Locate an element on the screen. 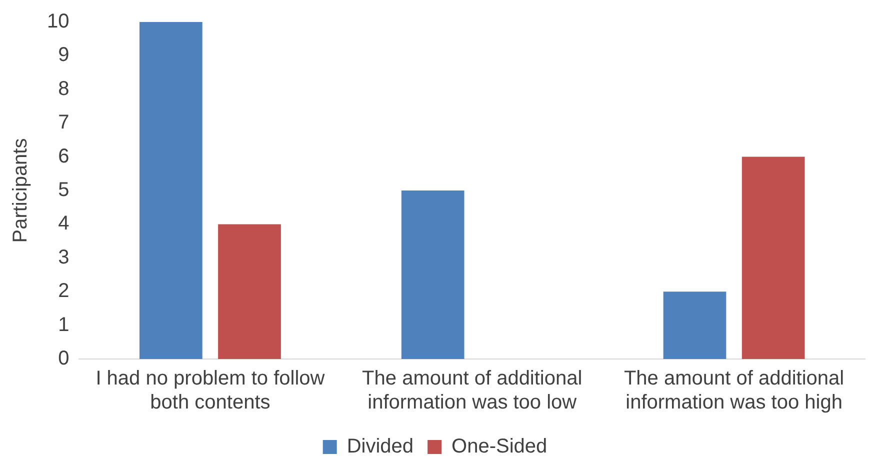 This screenshot has height=467, width=875. y-tick-label: 5 is located at coordinates (64, 190).